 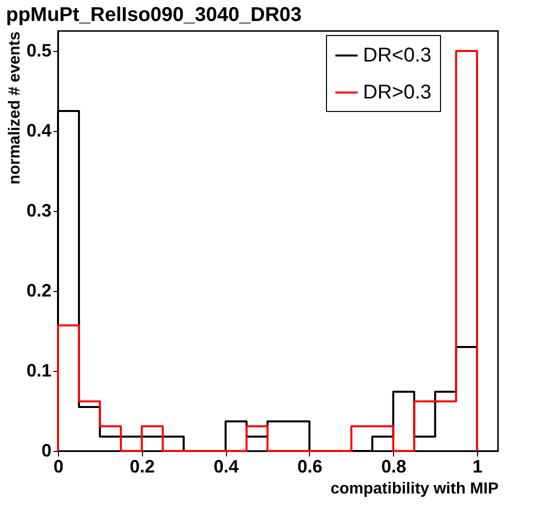 What do you see at coordinates (46, 450) in the screenshot?
I see `y-tick-label: 0` at bounding box center [46, 450].